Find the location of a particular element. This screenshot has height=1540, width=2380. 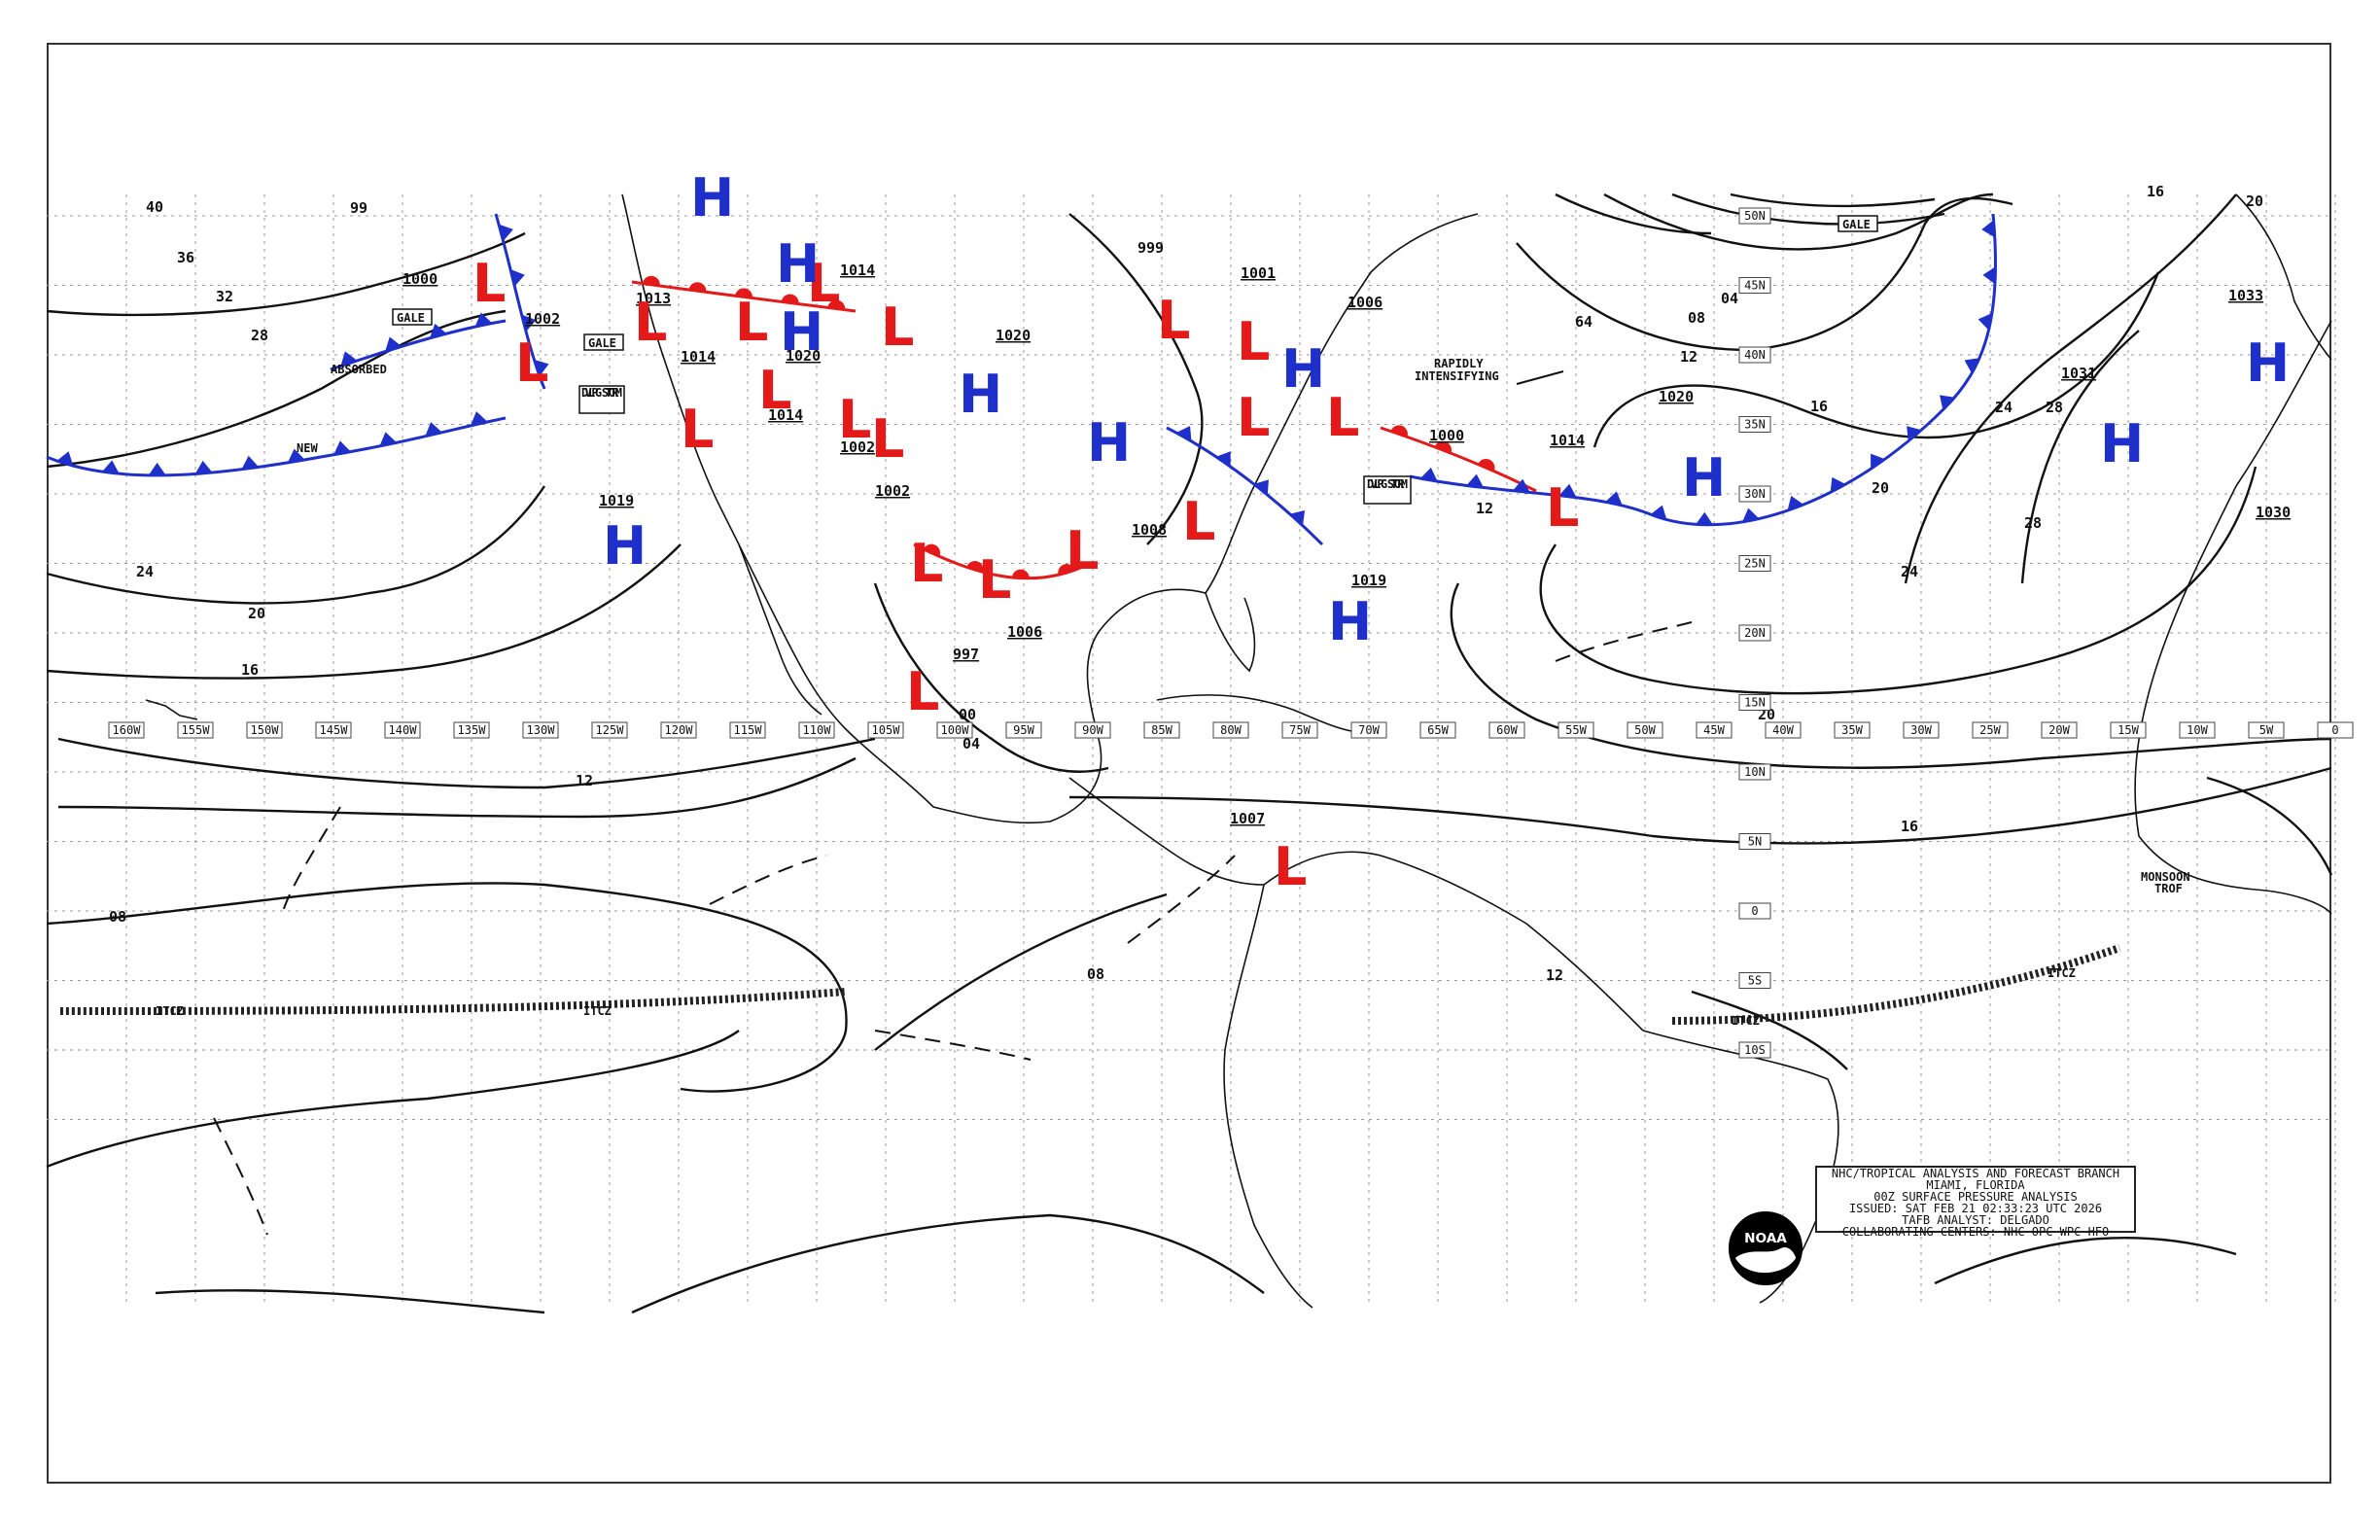

central-pressure: 1013 is located at coordinates (653, 298).